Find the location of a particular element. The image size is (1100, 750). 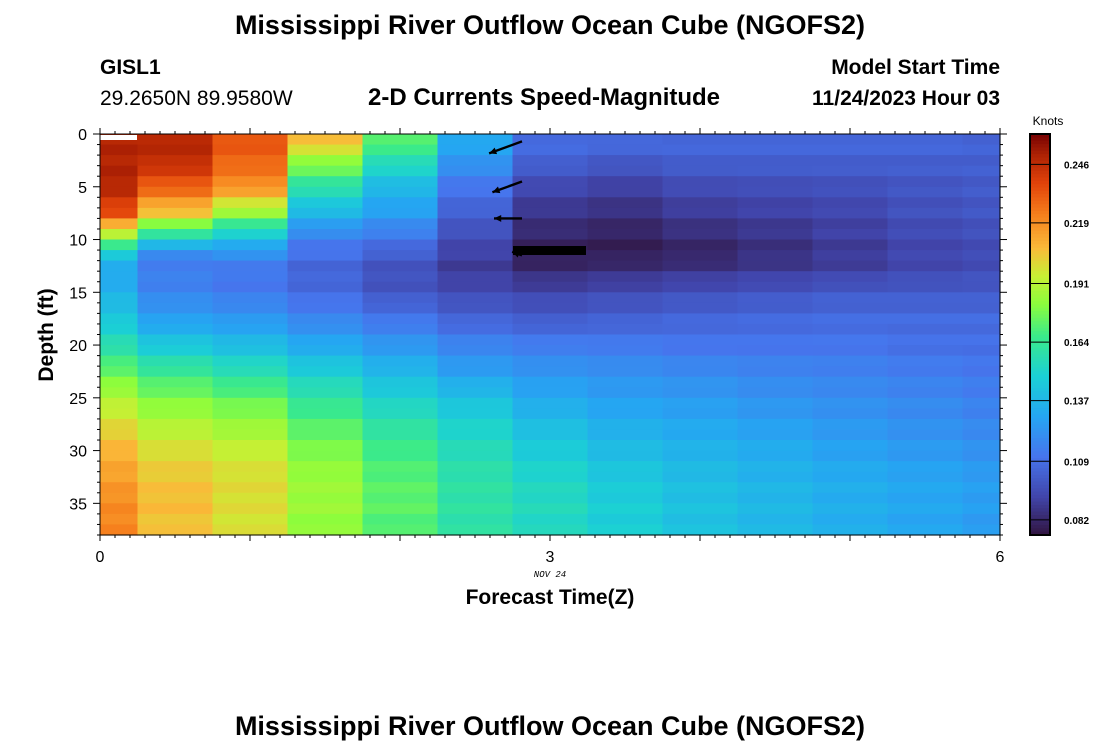

colorbar-tick-label: 0.082 is located at coordinates (1076, 521).